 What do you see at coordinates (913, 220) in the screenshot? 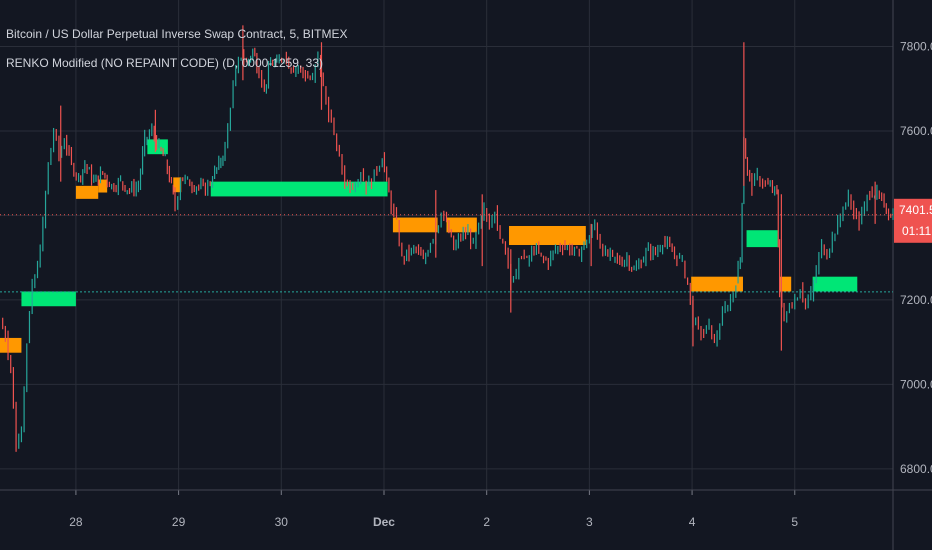
I see `current-price-tag` at bounding box center [913, 220].